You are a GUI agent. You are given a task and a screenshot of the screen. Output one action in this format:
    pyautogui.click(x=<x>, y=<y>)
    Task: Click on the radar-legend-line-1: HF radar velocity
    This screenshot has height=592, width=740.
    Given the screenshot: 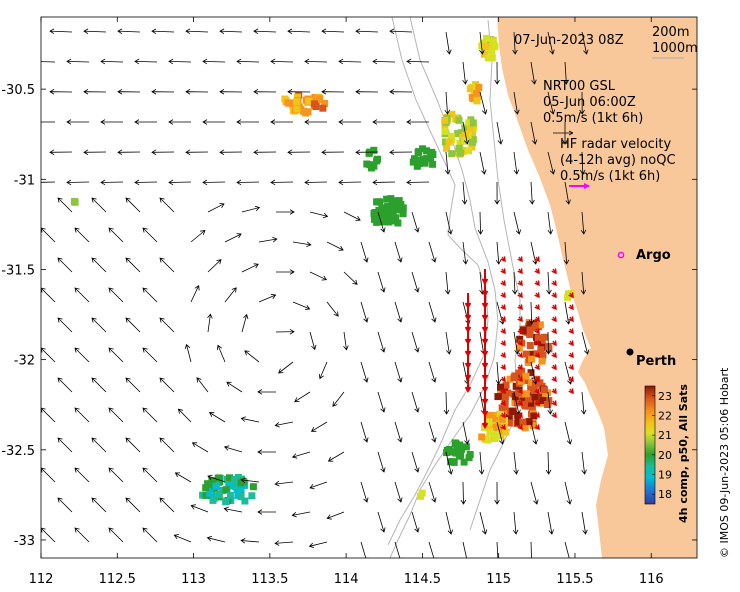 What is the action you would take?
    pyautogui.click(x=616, y=144)
    